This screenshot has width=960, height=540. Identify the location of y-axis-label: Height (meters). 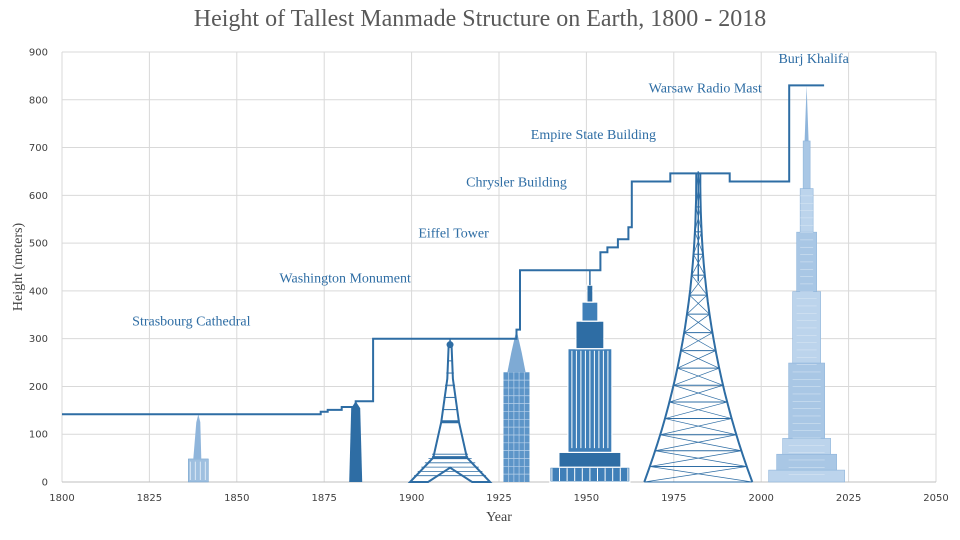
(18, 267).